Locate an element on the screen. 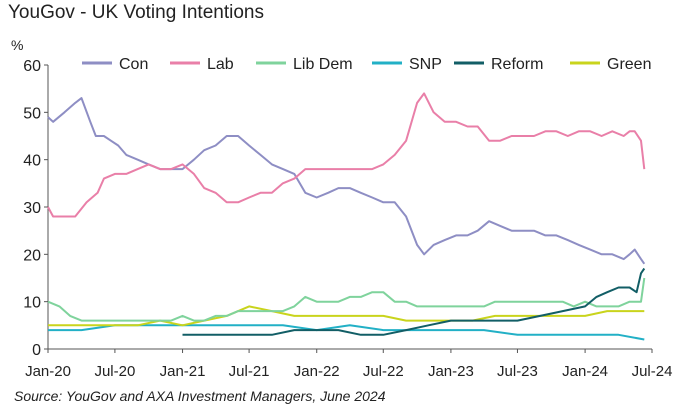 This screenshot has height=409, width=688. y-tick-label: 20 is located at coordinates (32, 255).